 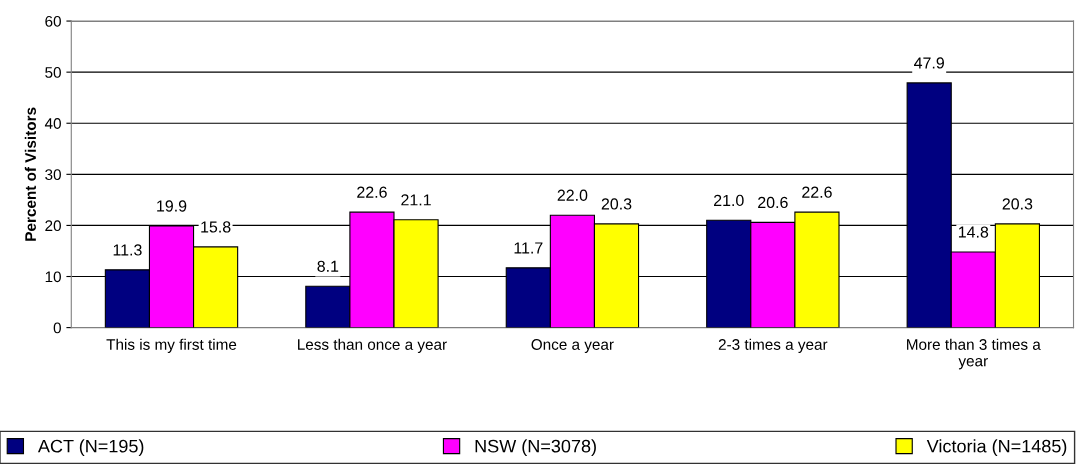 I want to click on data-label: 14.8, so click(x=973, y=232).